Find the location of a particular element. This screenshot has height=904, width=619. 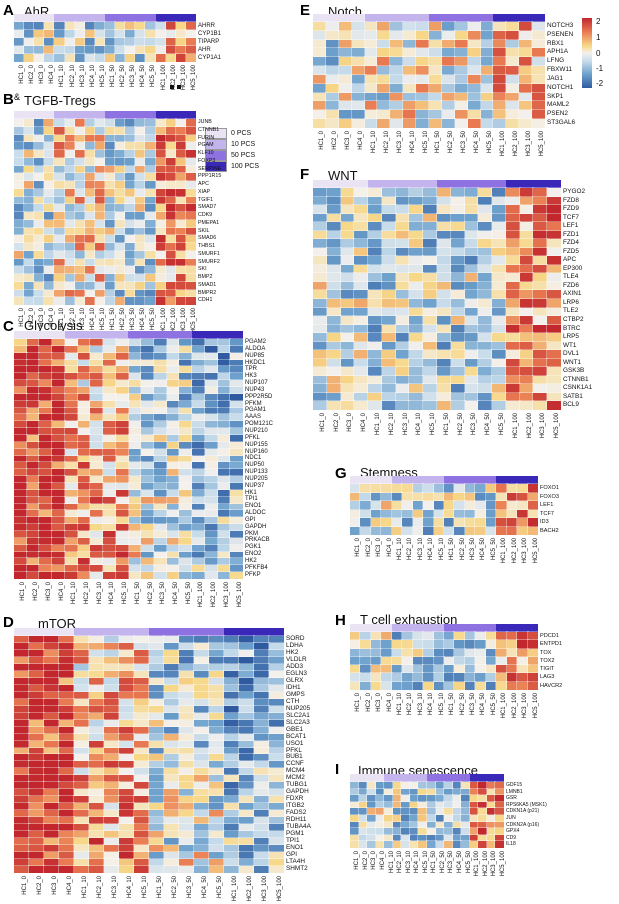

pcs-legend-label: 0 PCS is located at coordinates (241, 133).